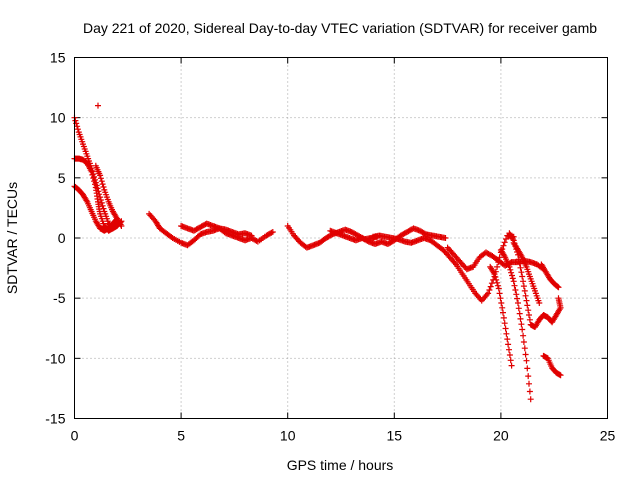  Describe the element at coordinates (55, 419) in the screenshot. I see `y-tick-label: -15` at that location.